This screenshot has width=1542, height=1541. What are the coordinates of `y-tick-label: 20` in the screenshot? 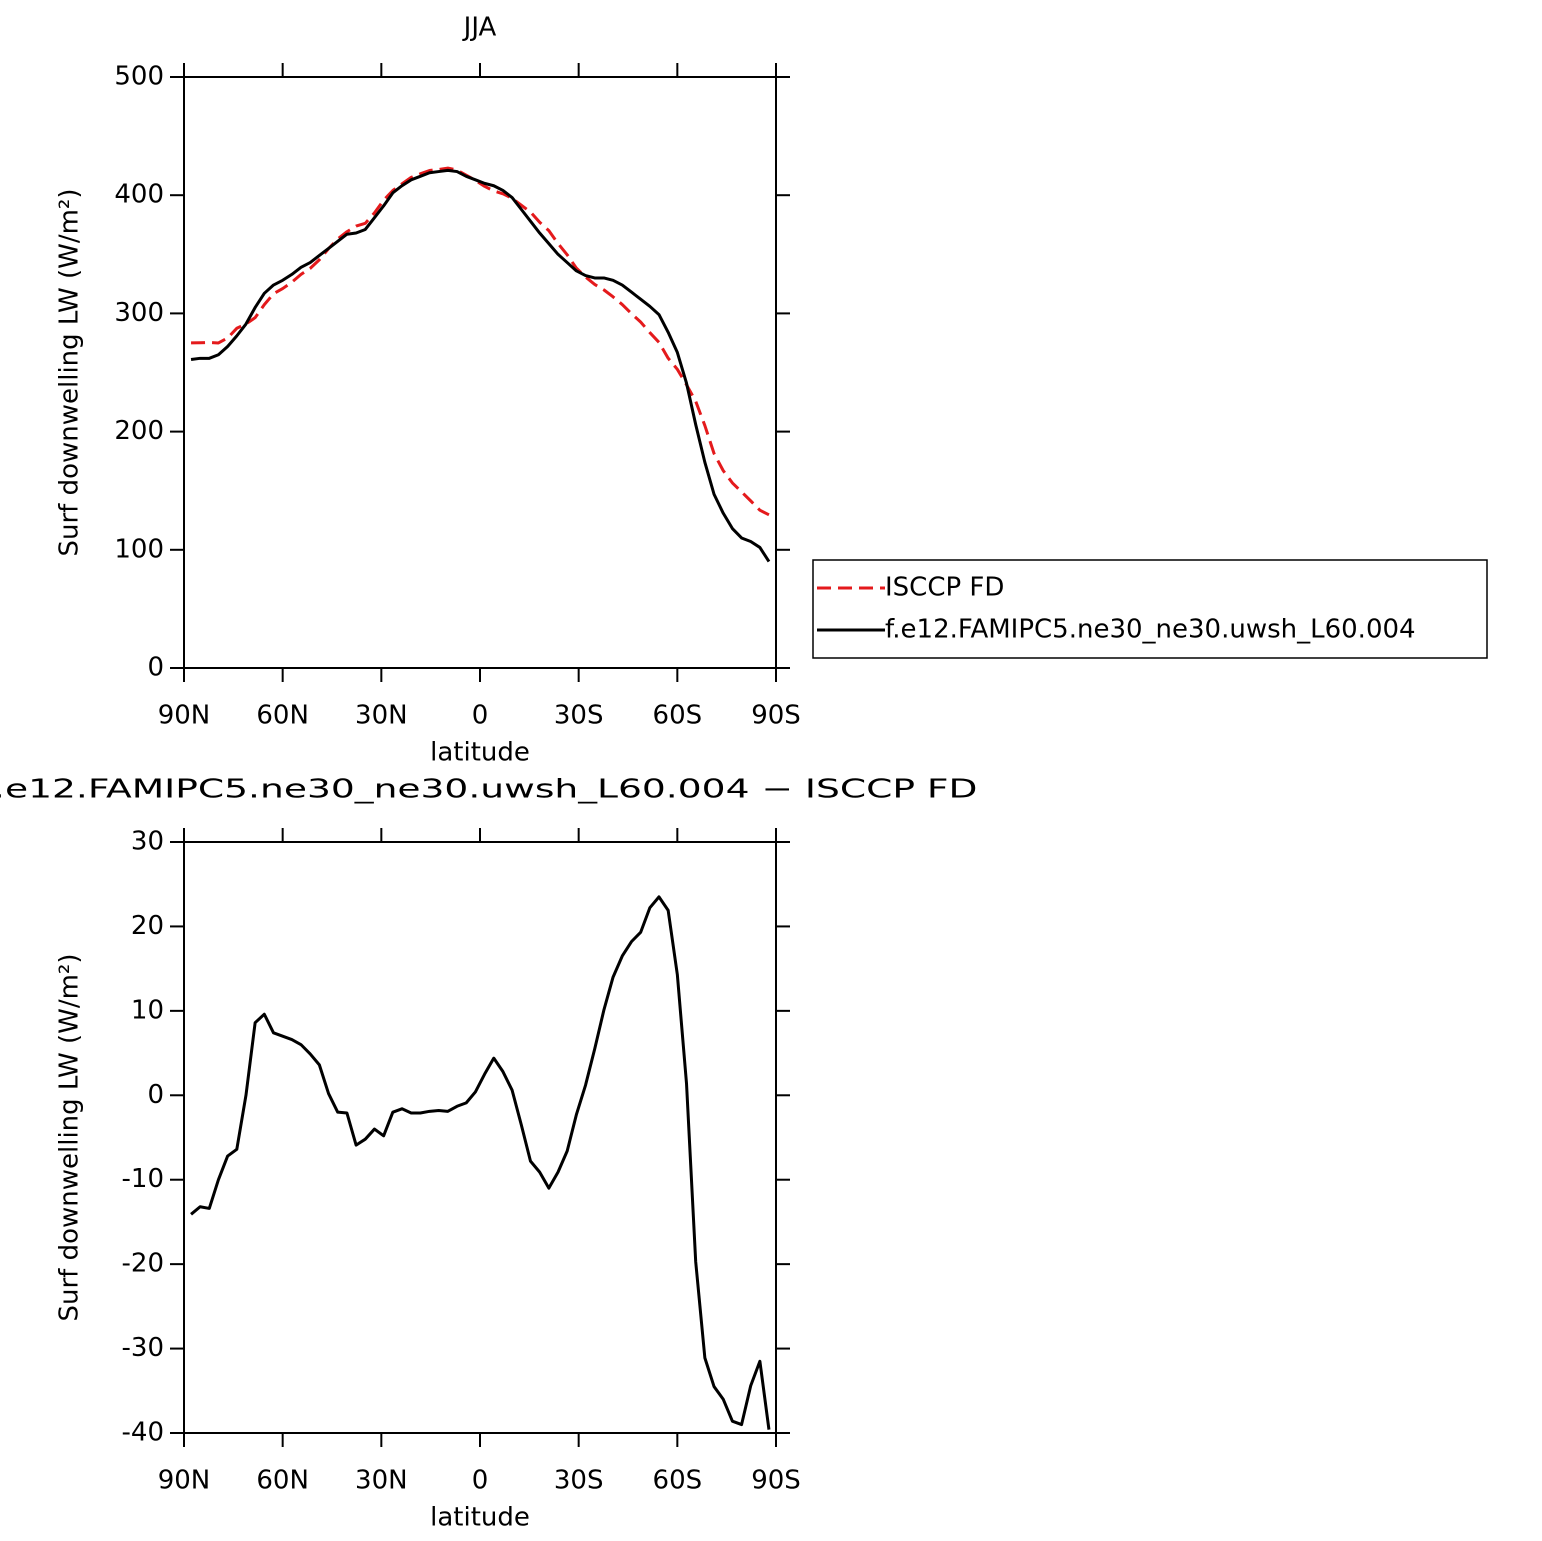 It's located at (147, 926).